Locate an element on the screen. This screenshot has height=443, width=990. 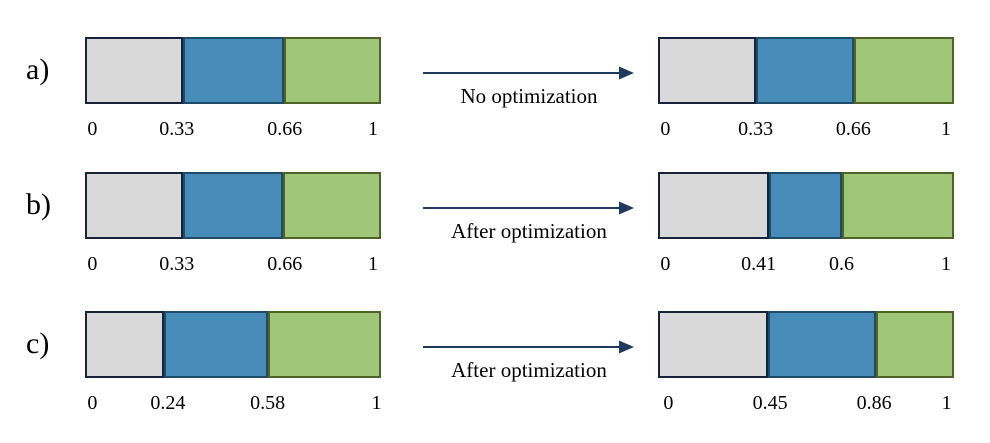
row-label-a: a) is located at coordinates (38, 69).